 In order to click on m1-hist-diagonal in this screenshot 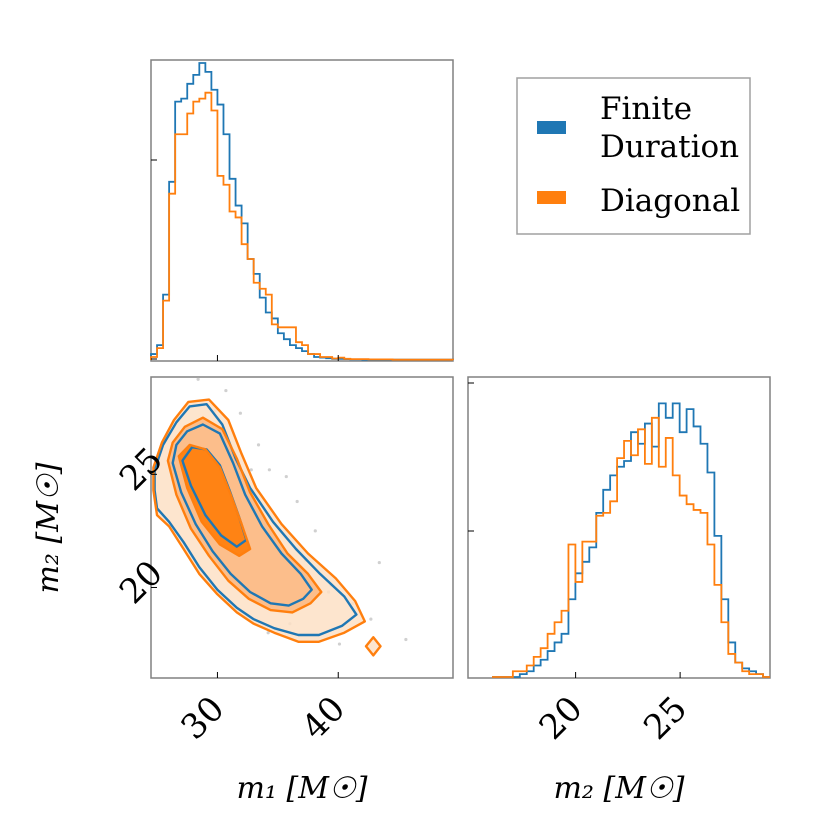, I will do `click(302, 226)`.